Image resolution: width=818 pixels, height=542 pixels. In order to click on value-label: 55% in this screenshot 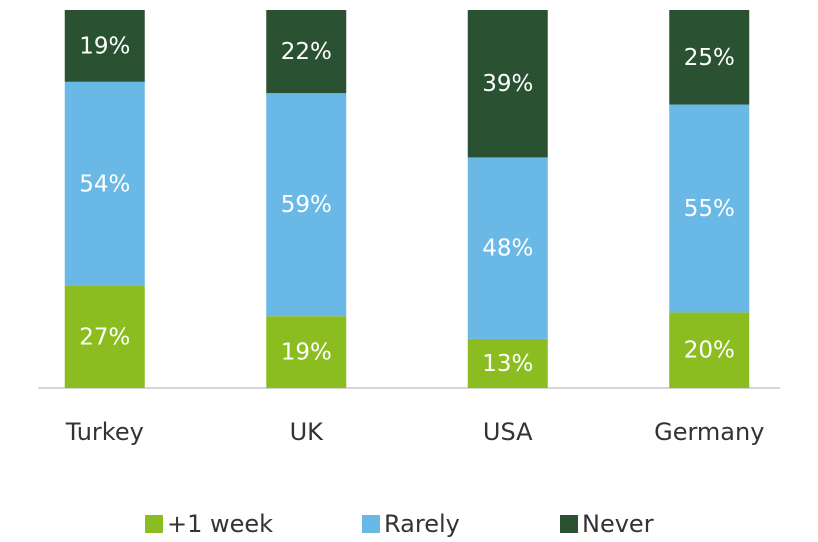, I will do `click(709, 209)`.